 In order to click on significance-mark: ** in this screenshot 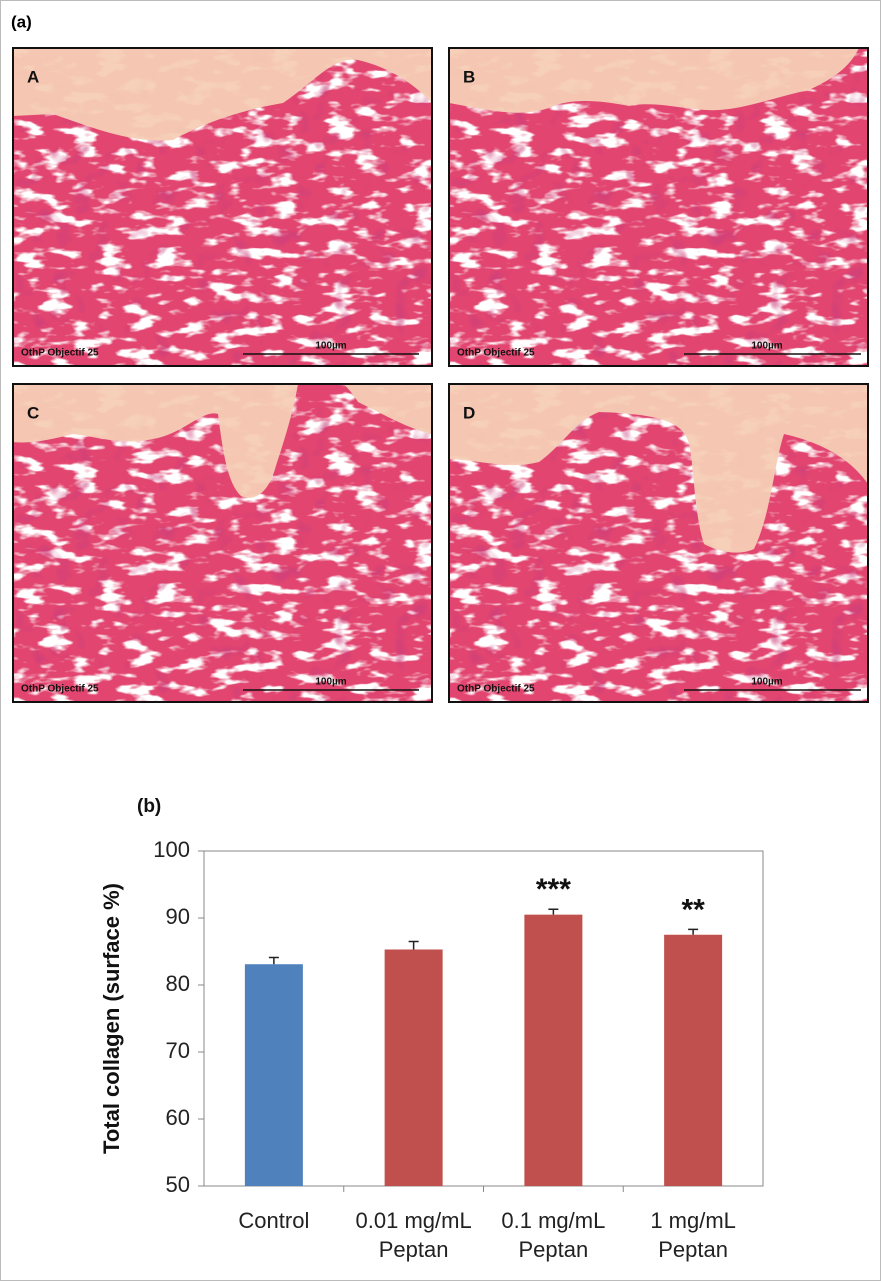, I will do `click(693, 909)`.